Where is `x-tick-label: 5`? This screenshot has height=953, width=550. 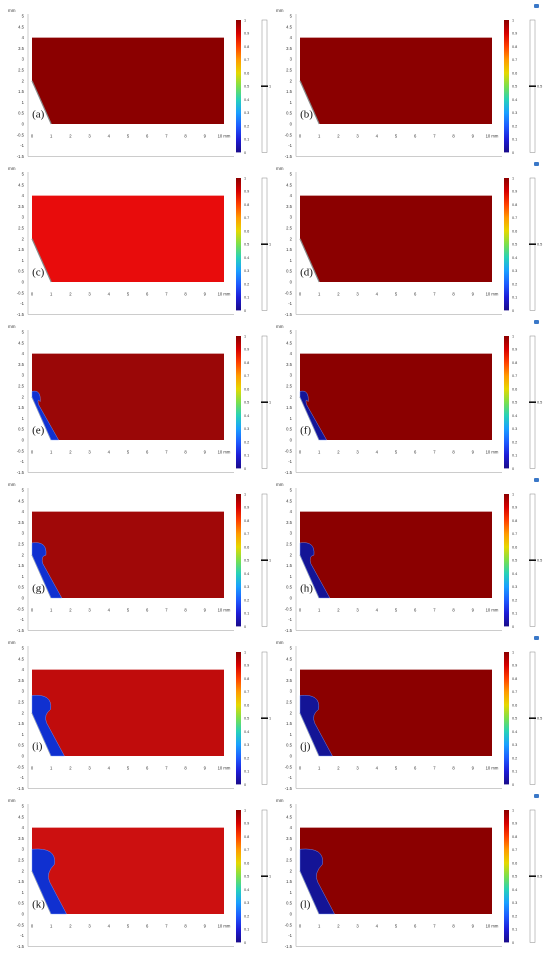
x-tick-label: 5 is located at coordinates (396, 135).